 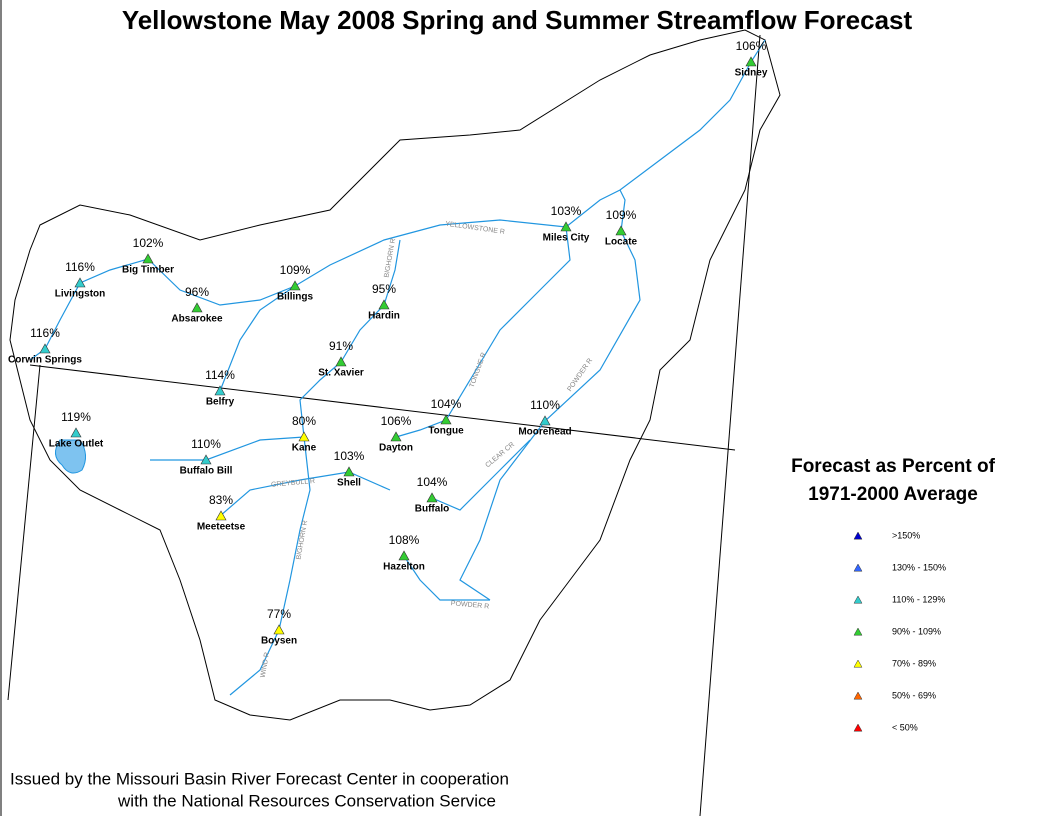 What do you see at coordinates (432, 509) in the screenshot?
I see `station-name: Buffalo` at bounding box center [432, 509].